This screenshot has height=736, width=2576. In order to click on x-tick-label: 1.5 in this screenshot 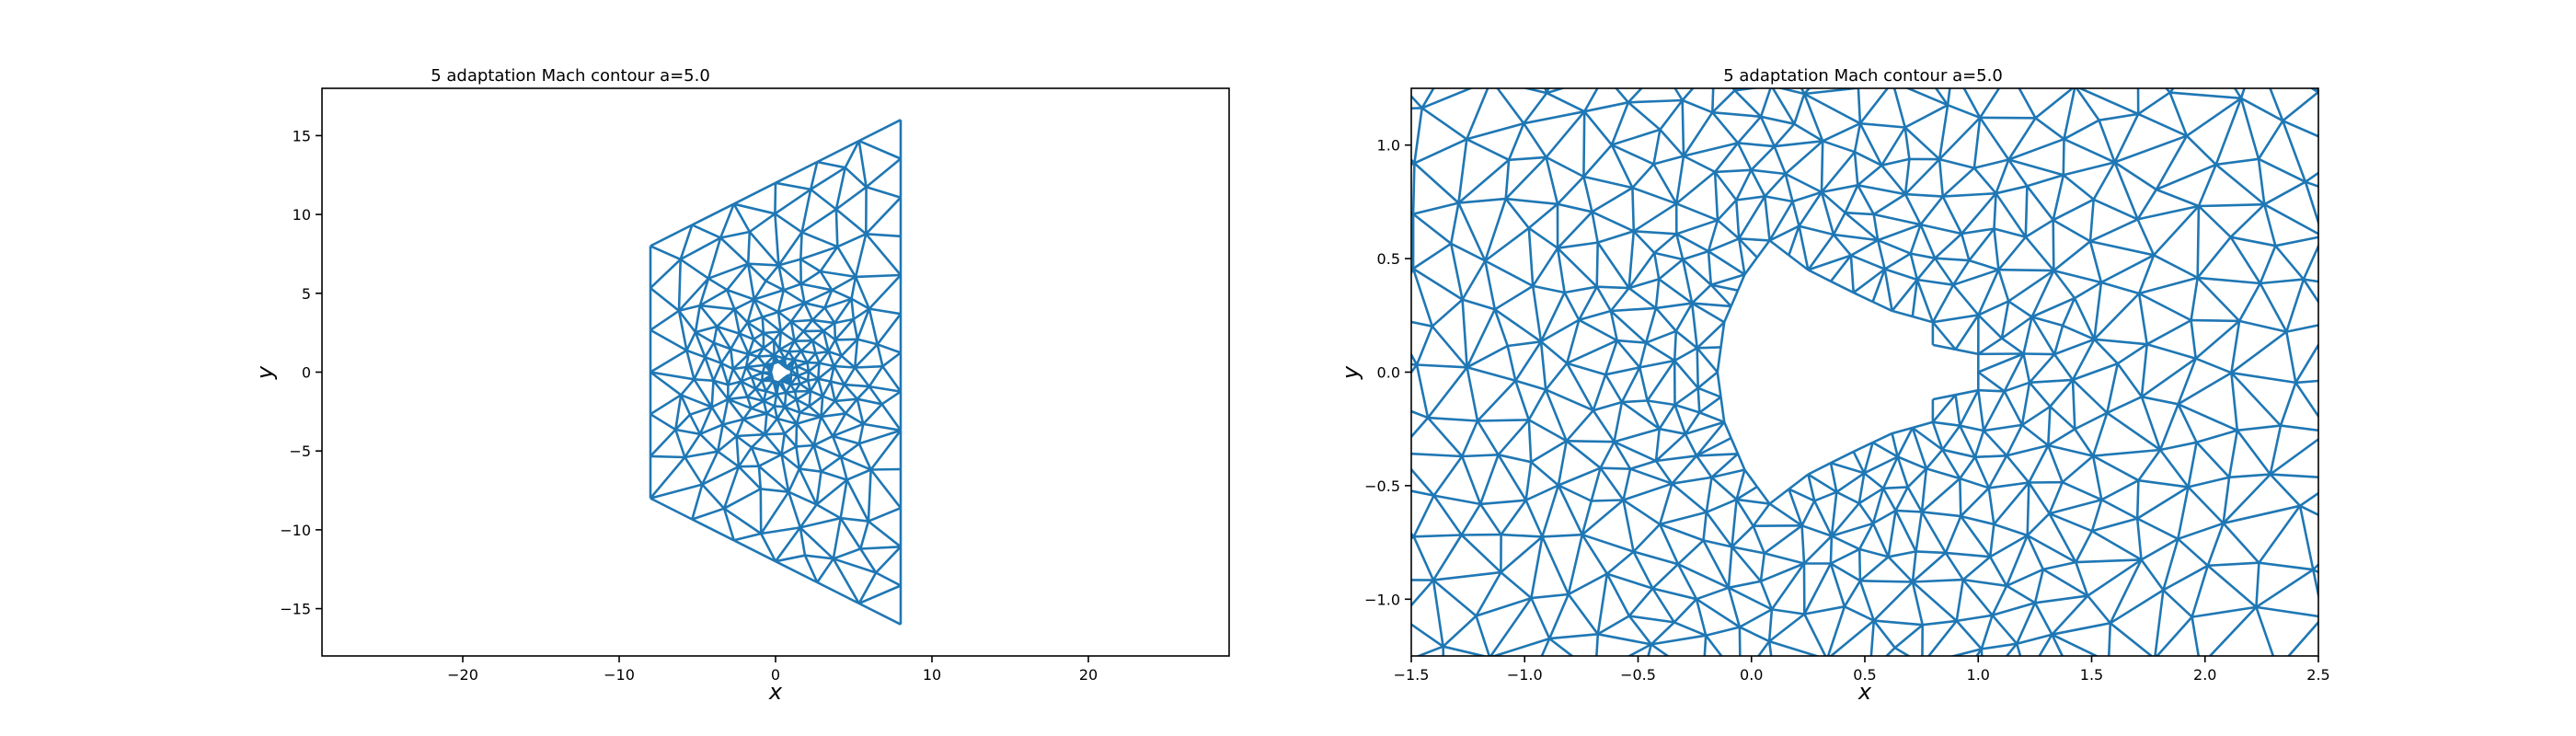, I will do `click(2091, 675)`.